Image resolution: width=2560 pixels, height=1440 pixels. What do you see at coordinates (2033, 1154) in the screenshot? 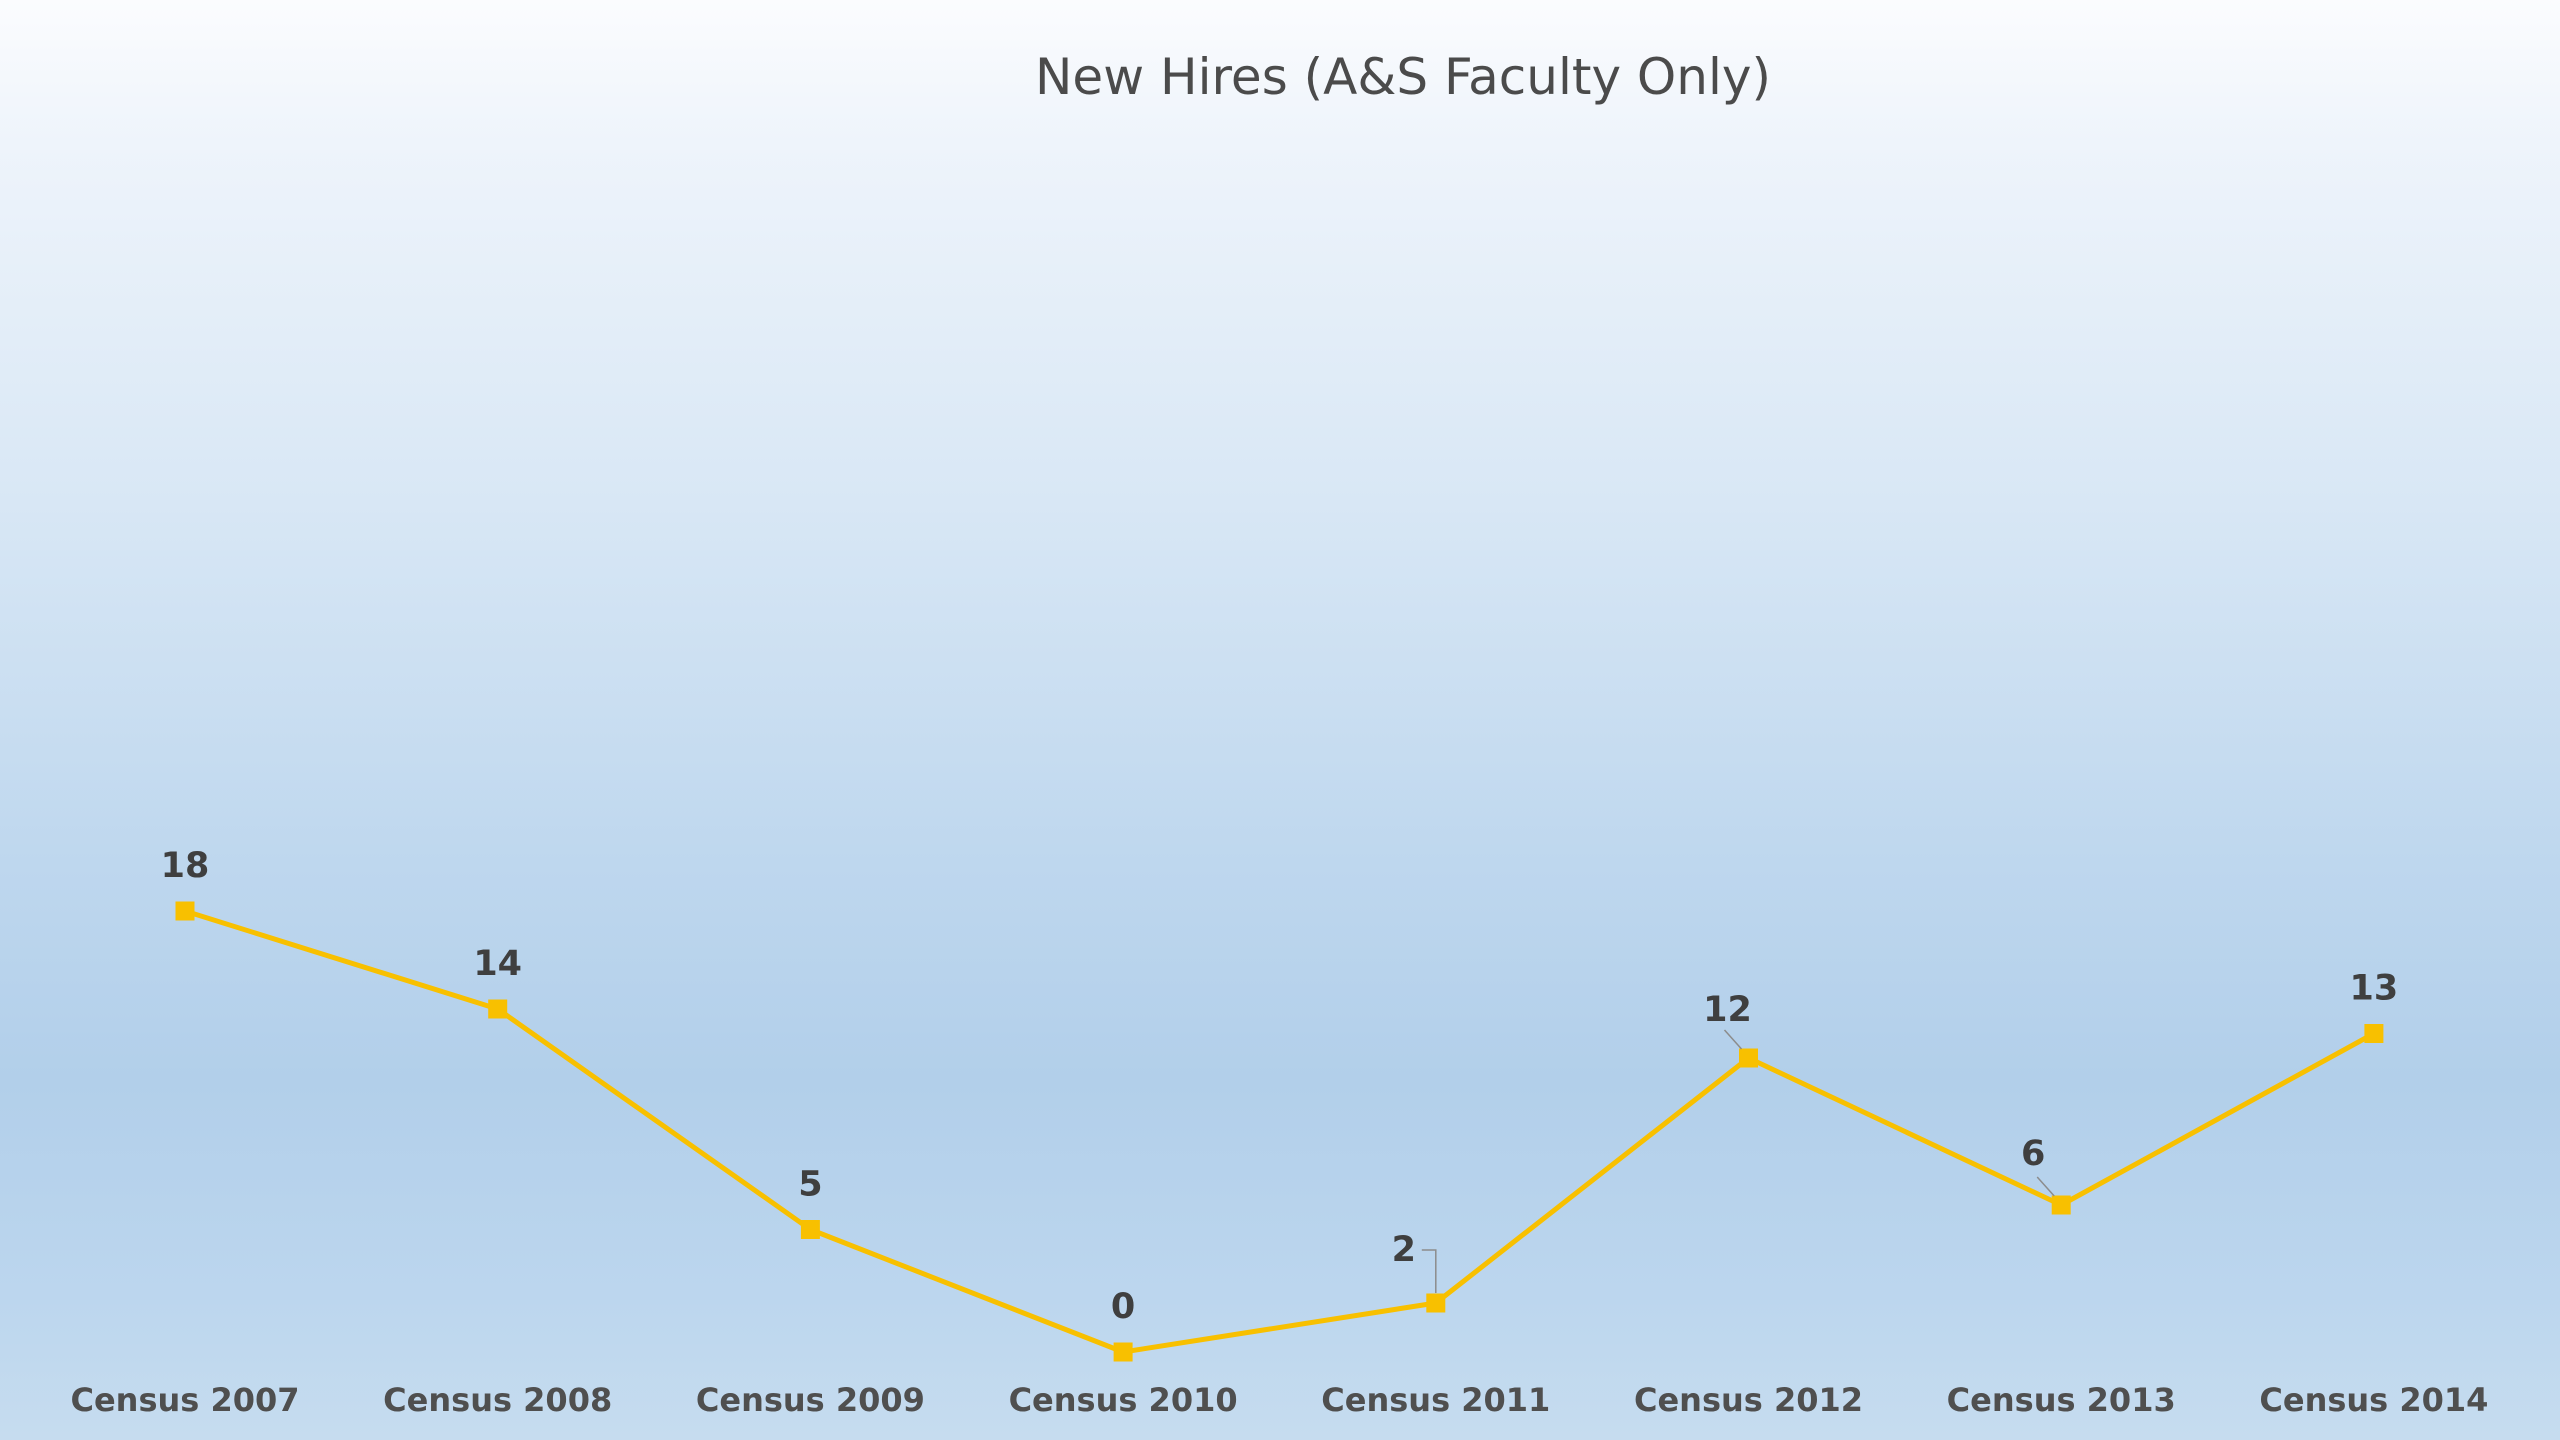
I see `data-label: 6` at bounding box center [2033, 1154].